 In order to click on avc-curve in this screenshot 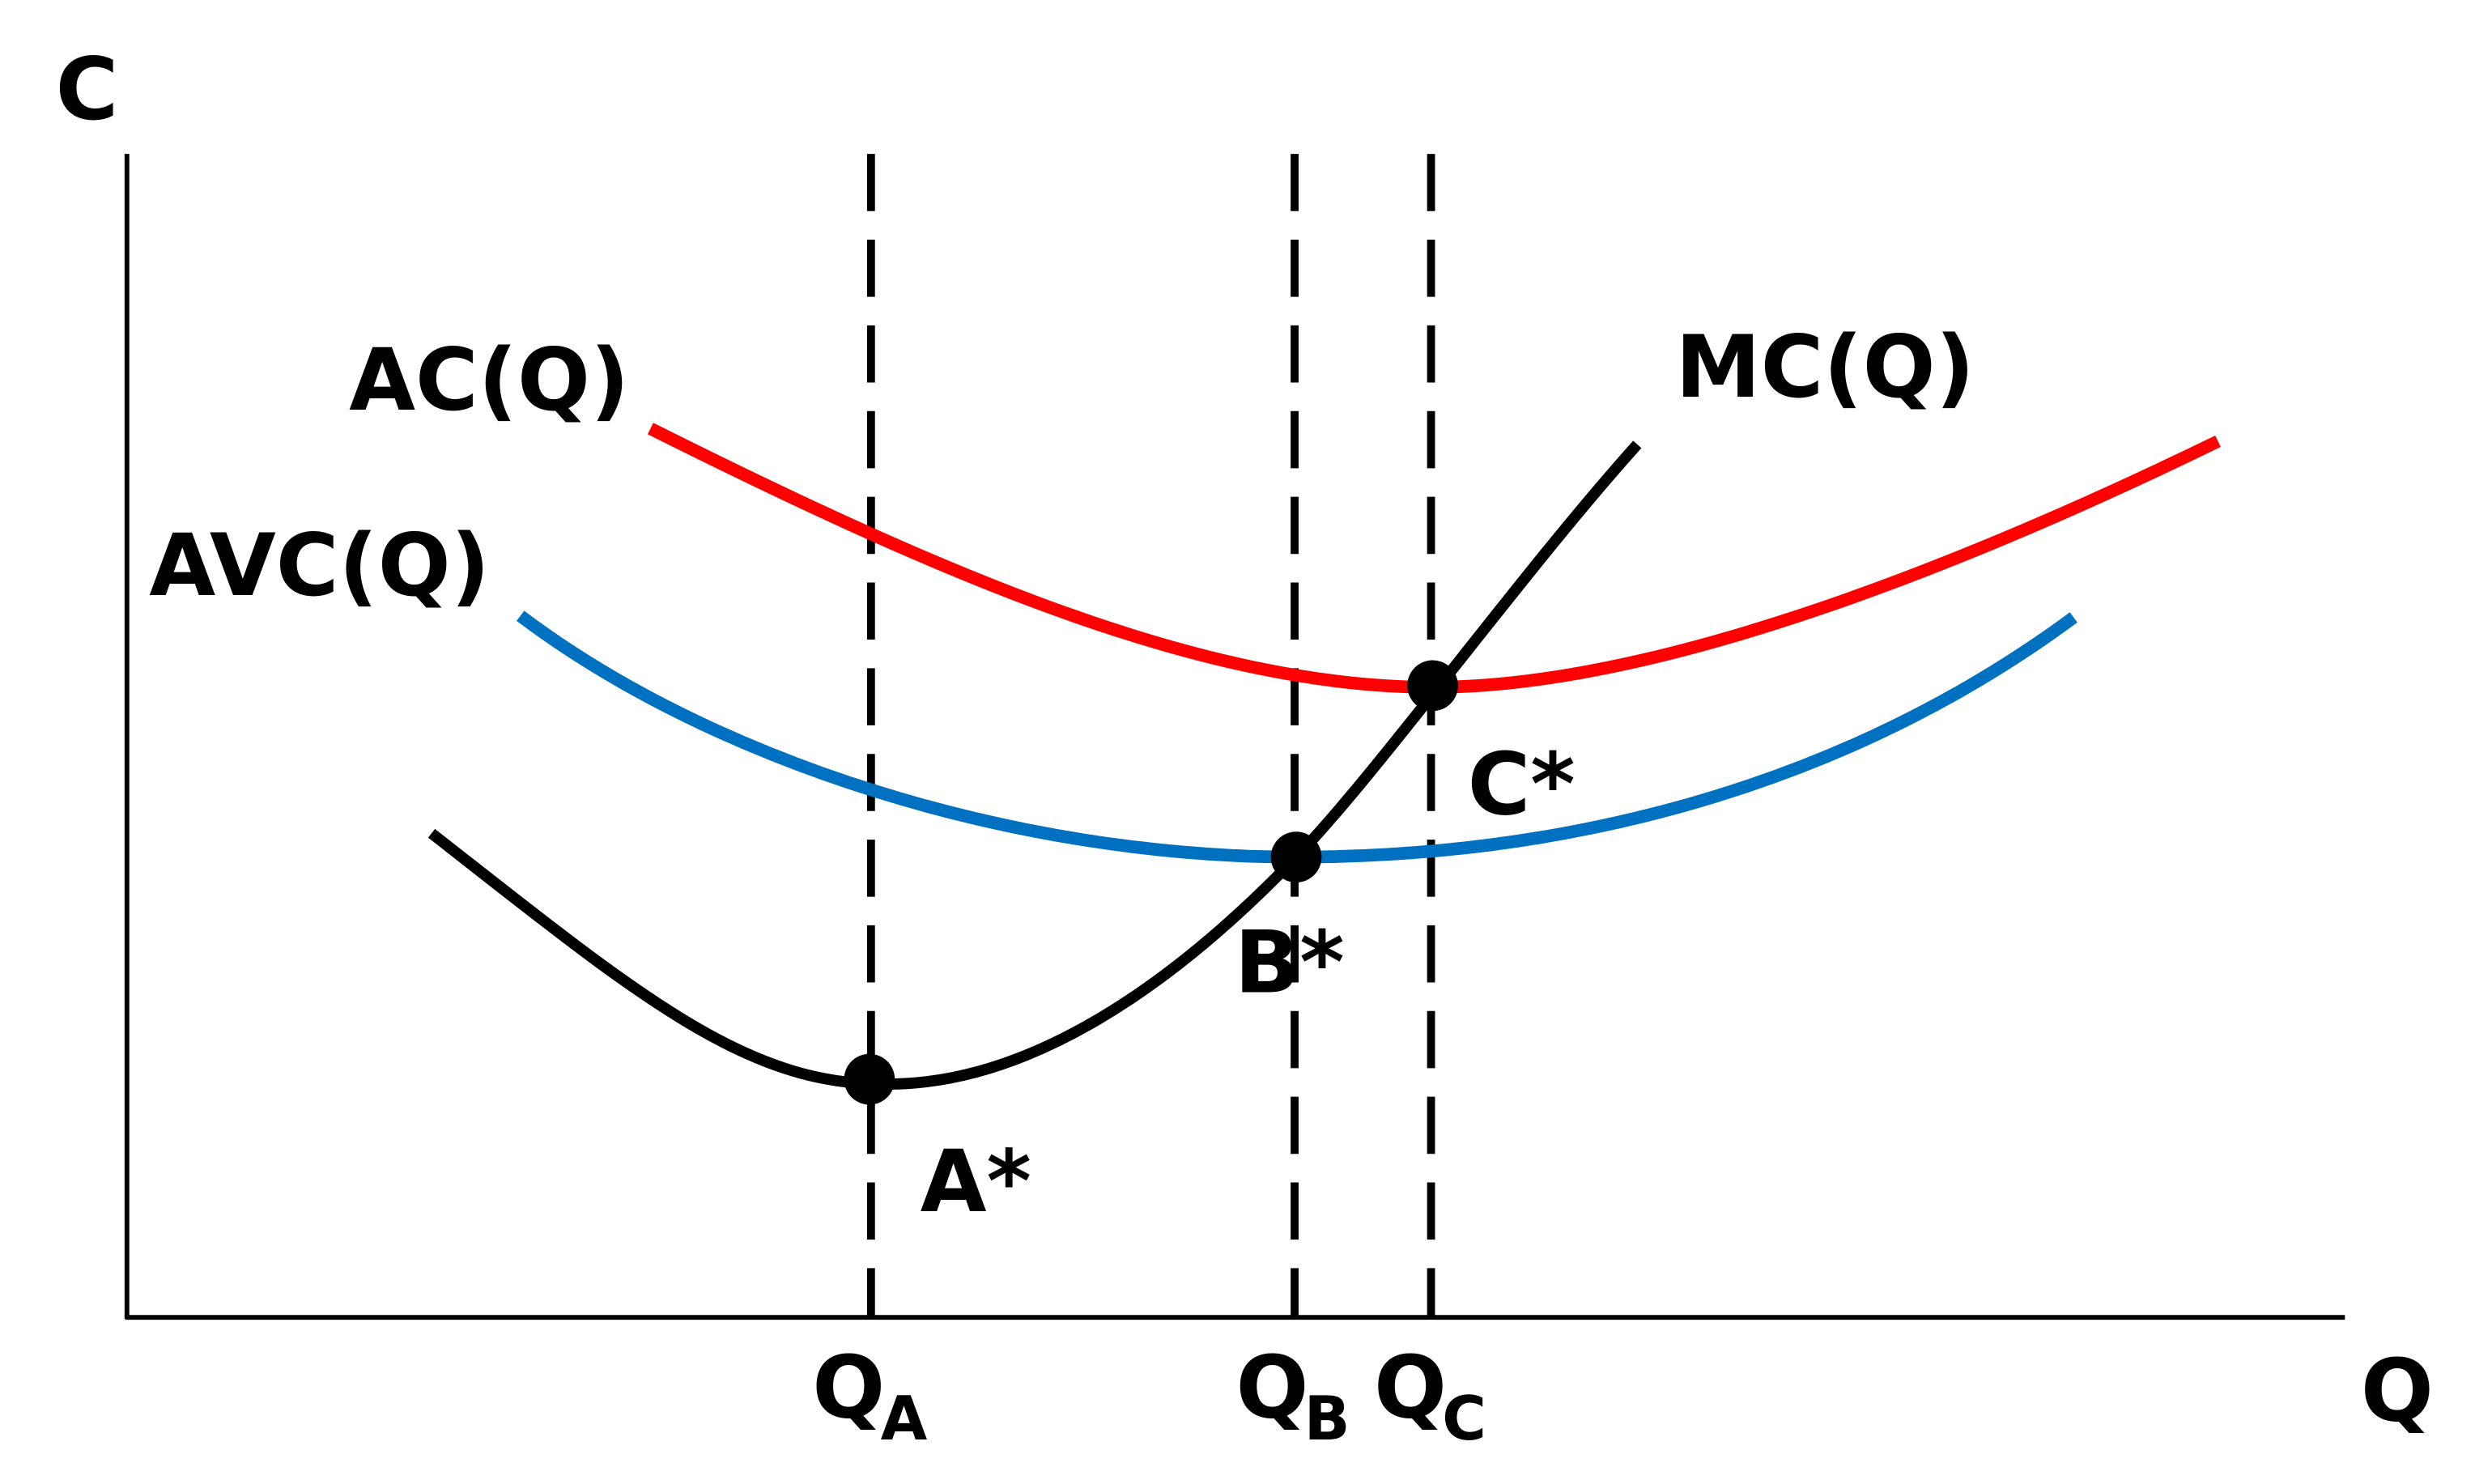, I will do `click(1297, 737)`.